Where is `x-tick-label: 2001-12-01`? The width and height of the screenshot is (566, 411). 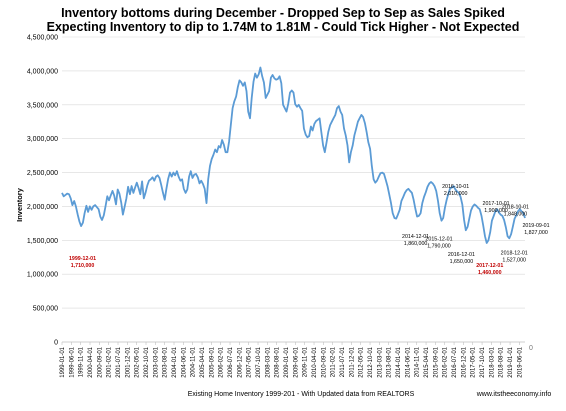 x-tick-label: 2001-12-01 is located at coordinates (128, 361).